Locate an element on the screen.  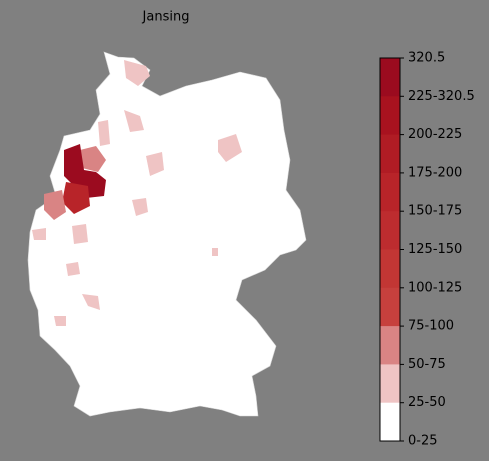
colorbar-label: 50-75 is located at coordinates (427, 364).